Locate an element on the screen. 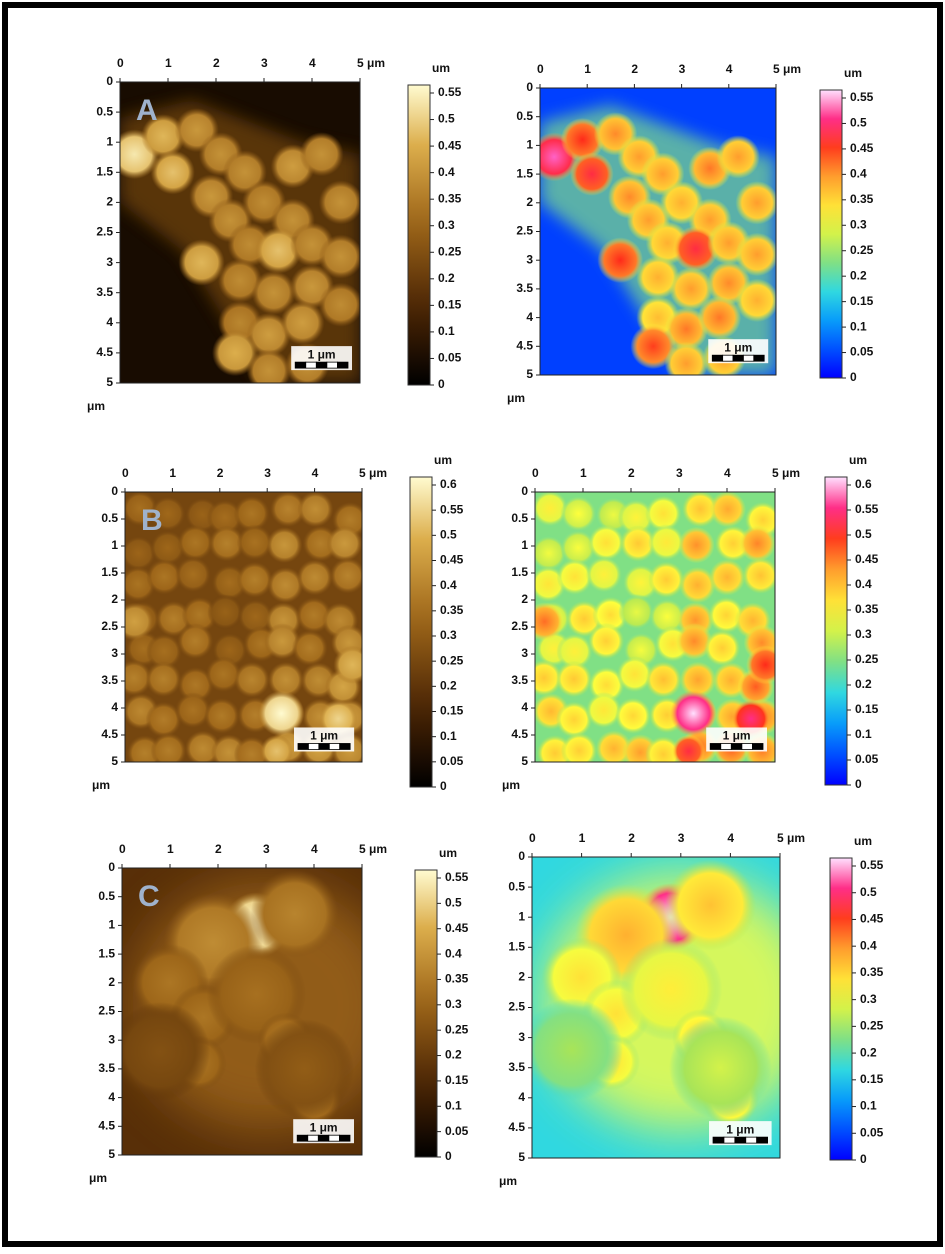 The width and height of the screenshot is (945, 1254). y-tick-label: 3.5 is located at coordinates (519, 680).